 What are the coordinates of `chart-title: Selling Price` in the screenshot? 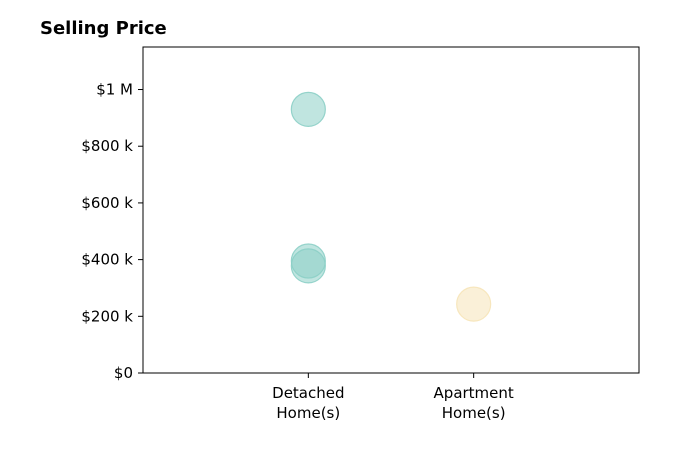 It's located at (103, 28).